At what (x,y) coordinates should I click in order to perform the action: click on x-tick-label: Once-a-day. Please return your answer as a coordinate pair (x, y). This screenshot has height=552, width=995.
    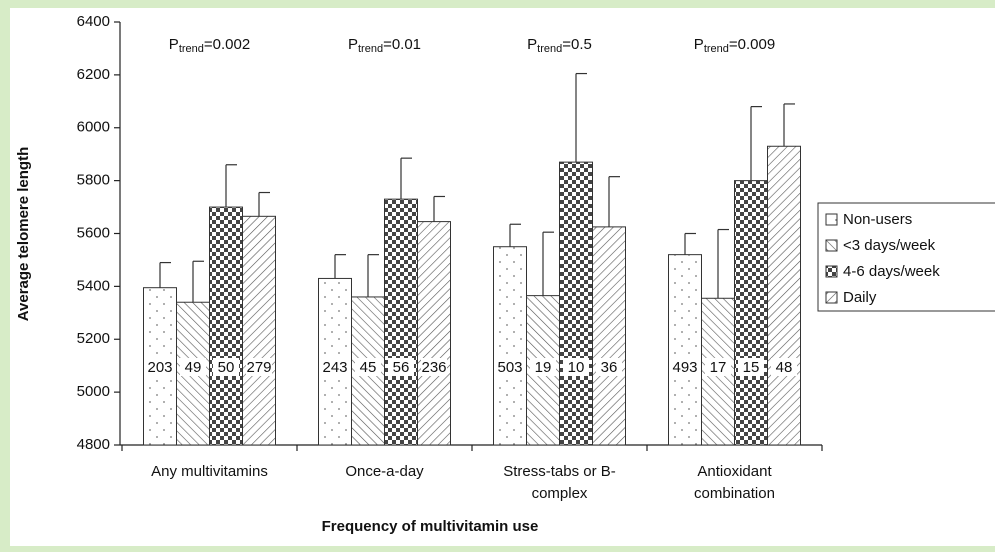
    Looking at the image, I should click on (384, 471).